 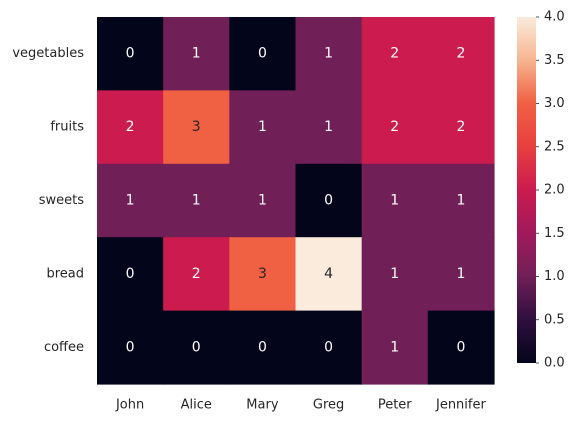 What do you see at coordinates (554, 233) in the screenshot?
I see `colorbar-tick-label: 1.5` at bounding box center [554, 233].